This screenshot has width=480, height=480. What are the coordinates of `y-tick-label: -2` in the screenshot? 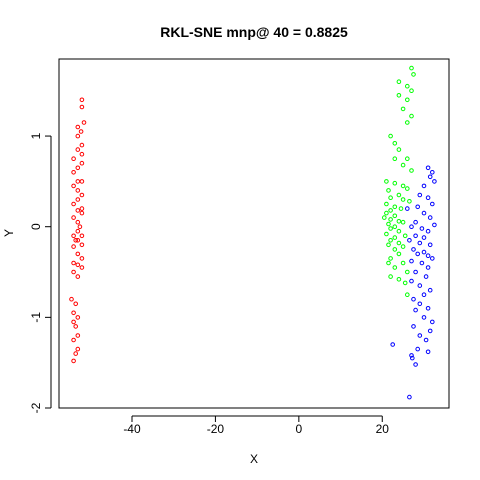 It's located at (36, 407).